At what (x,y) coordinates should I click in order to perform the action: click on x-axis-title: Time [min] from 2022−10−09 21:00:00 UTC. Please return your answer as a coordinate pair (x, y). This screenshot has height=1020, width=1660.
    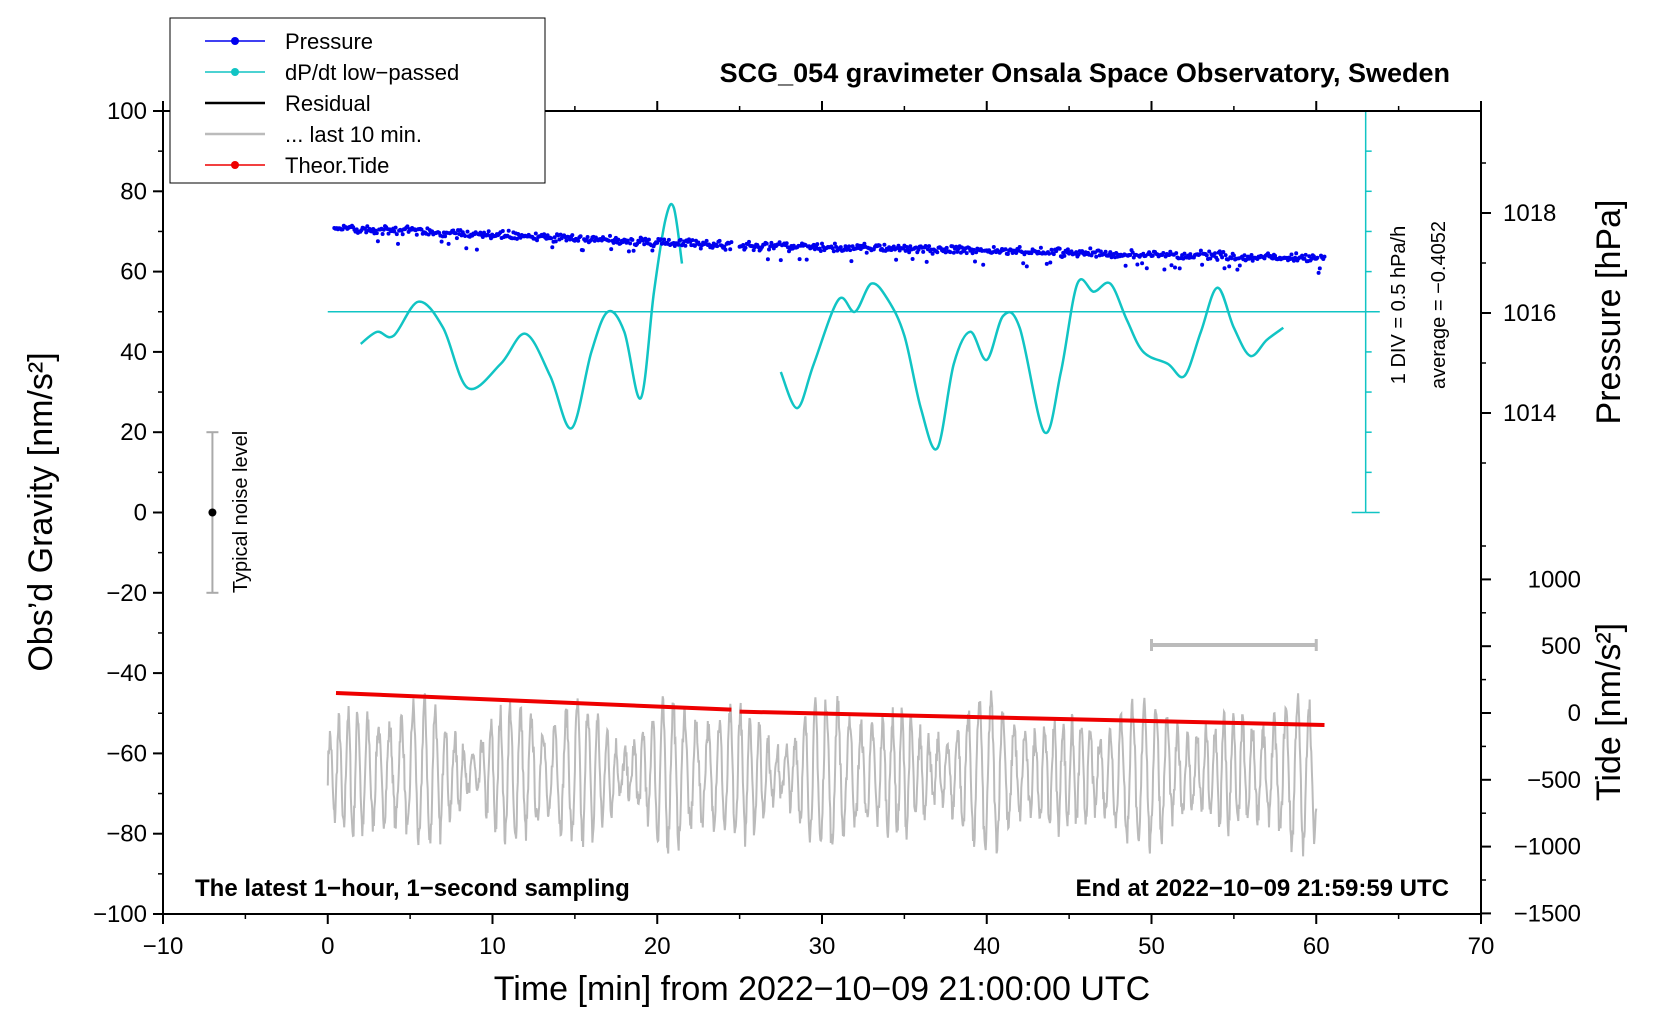
    Looking at the image, I should click on (822, 989).